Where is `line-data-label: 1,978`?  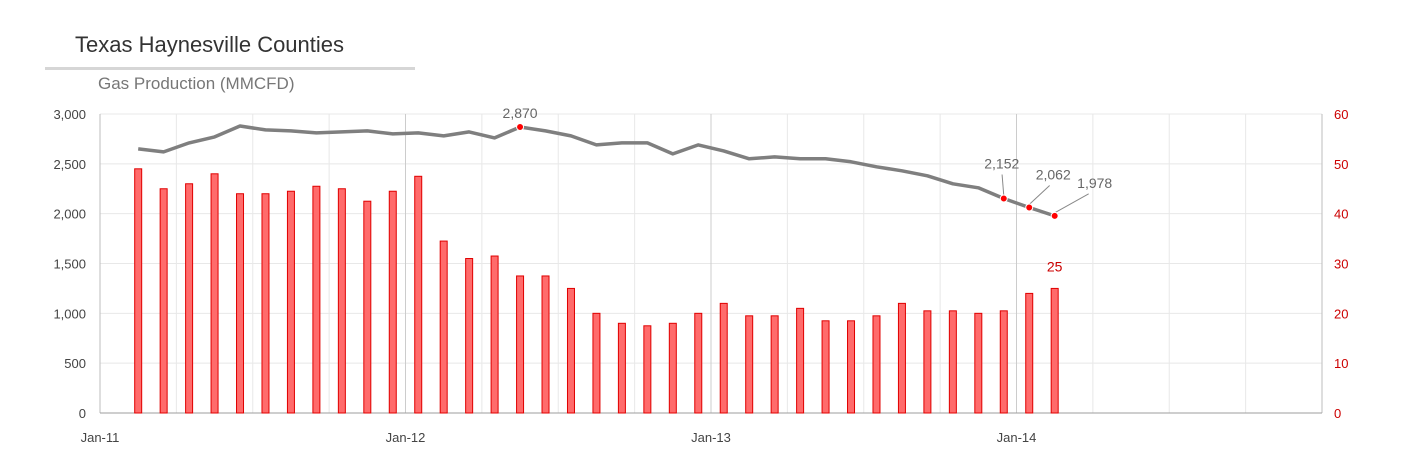 line-data-label: 1,978 is located at coordinates (1094, 183).